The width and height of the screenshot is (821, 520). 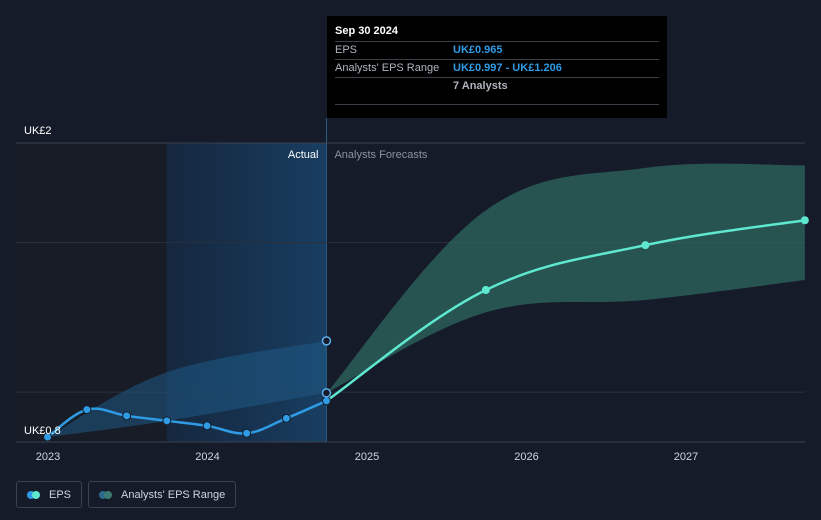 I want to click on tooltip-analysts-label, so click(x=394, y=91).